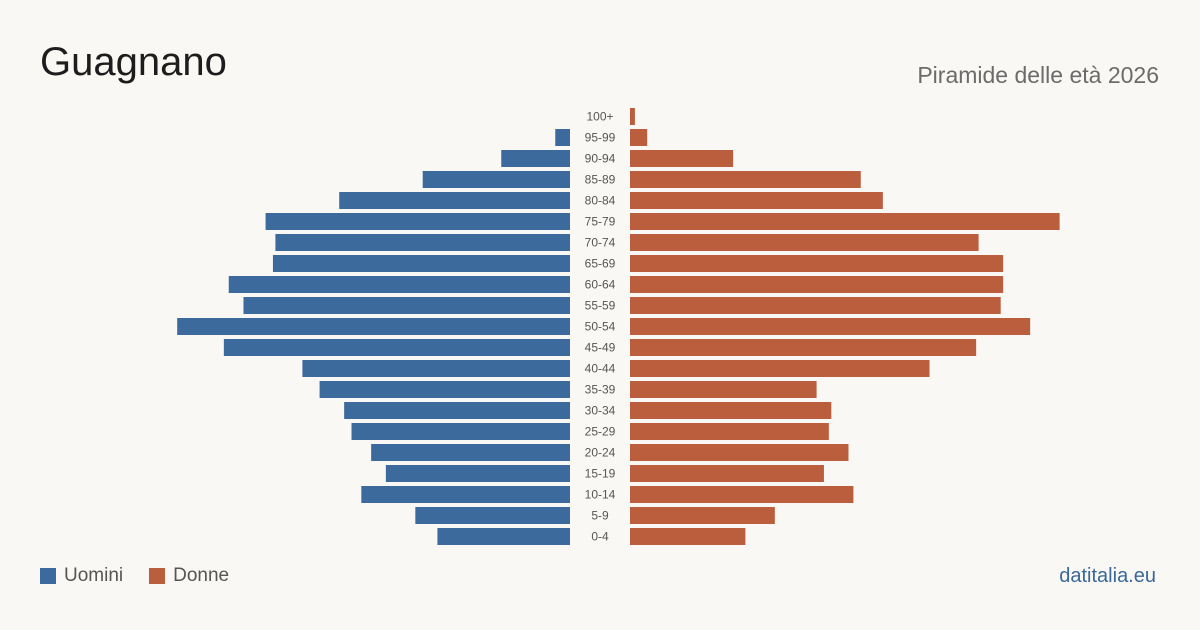 This screenshot has height=630, width=1200. What do you see at coordinates (632, 116) in the screenshot?
I see `bar-women-100+` at bounding box center [632, 116].